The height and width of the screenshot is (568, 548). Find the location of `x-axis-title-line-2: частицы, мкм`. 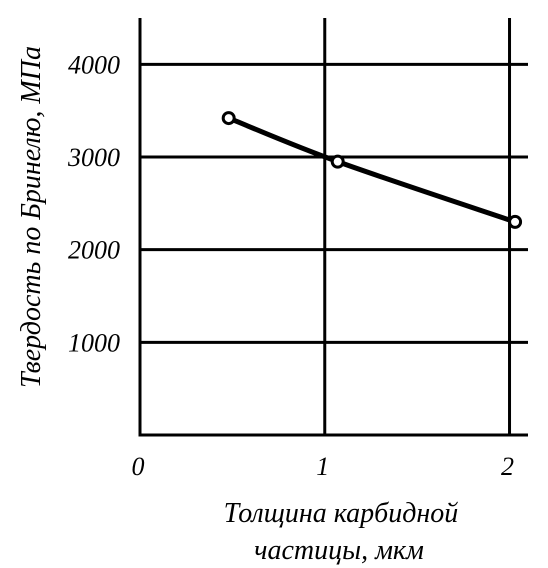

x-axis-title-line-2: частицы, мкм is located at coordinates (339, 550).